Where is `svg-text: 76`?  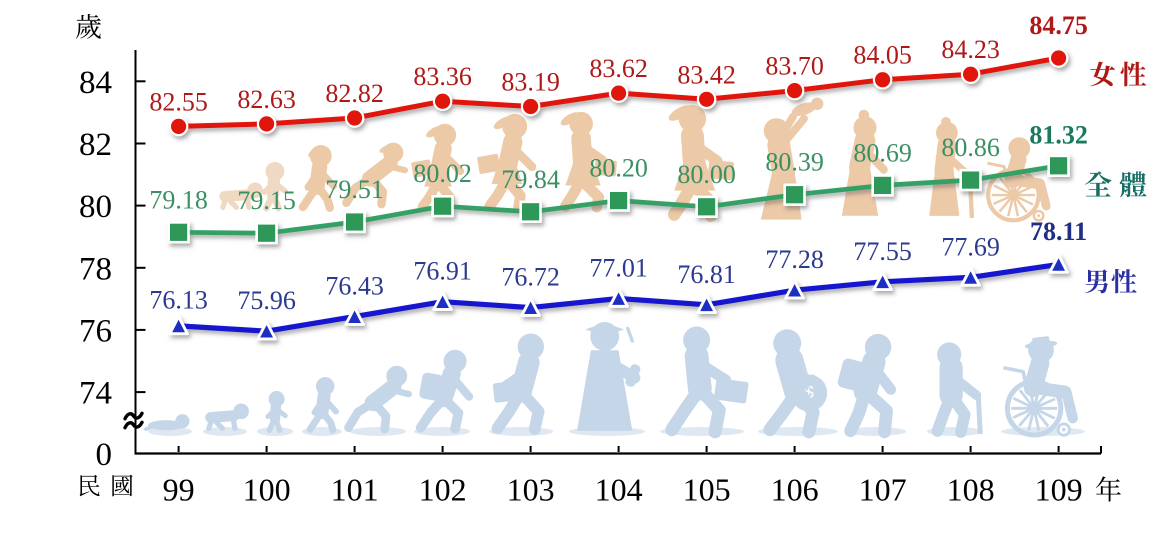 svg-text: 76 is located at coordinates (95, 331).